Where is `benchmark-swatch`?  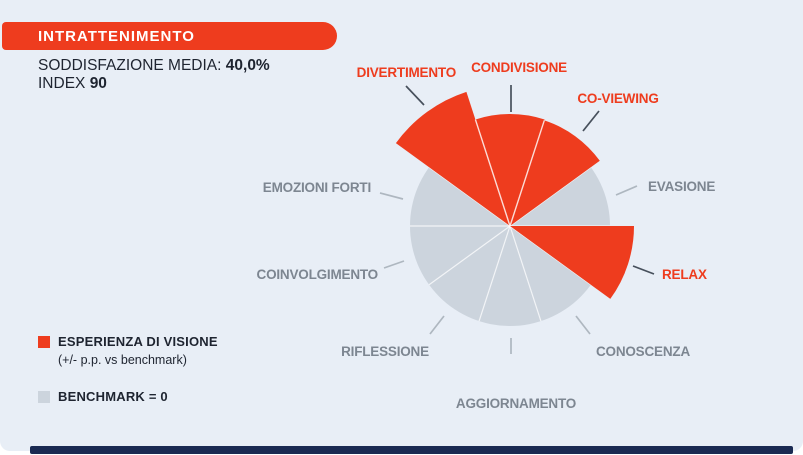
benchmark-swatch is located at coordinates (44, 397).